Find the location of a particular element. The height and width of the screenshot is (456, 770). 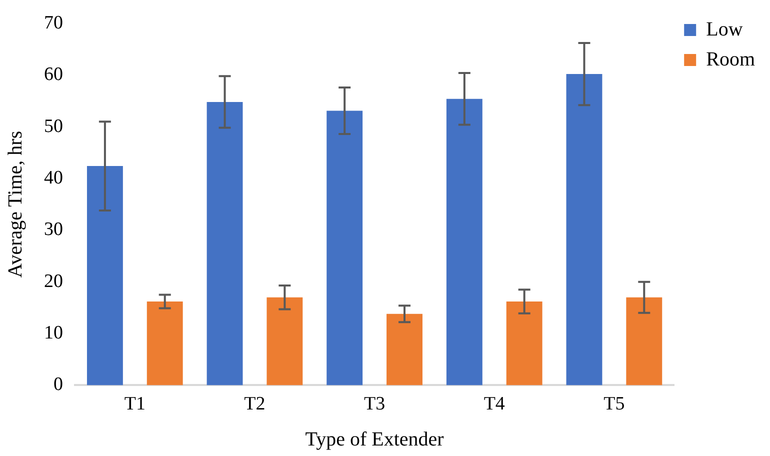

y-axis-title: Average Time, hrs is located at coordinates (15, 204).